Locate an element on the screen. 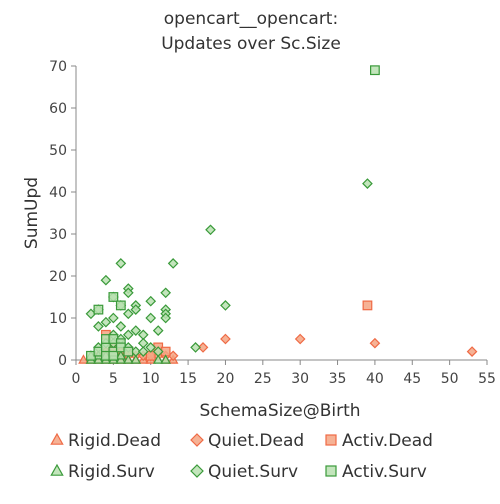 This screenshot has height=504, width=500. legend-label: Rigid.Surv is located at coordinates (111, 472).